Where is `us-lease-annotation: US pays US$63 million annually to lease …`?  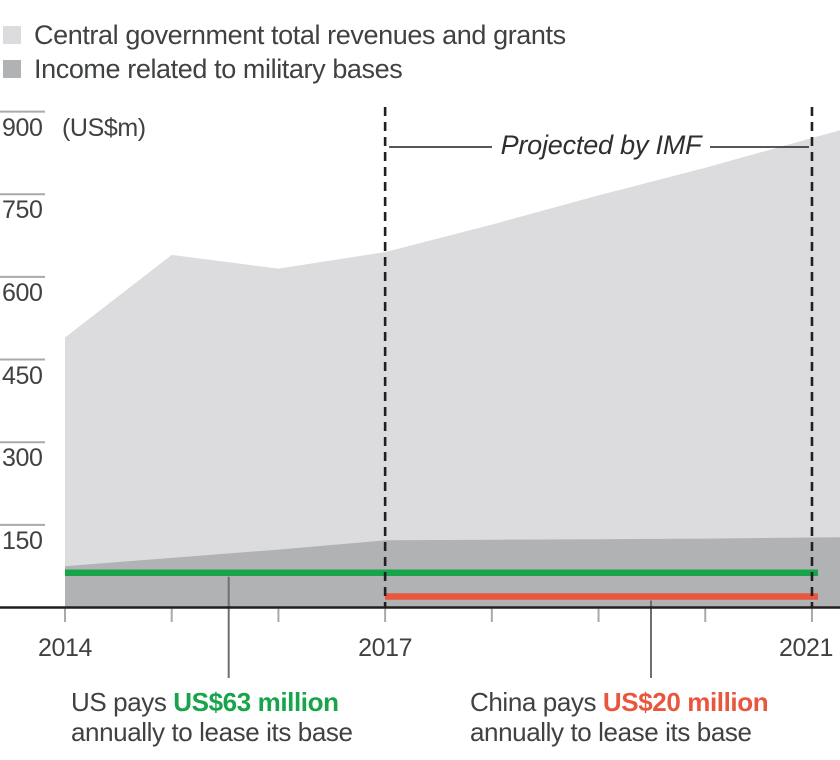
us-lease-annotation: US pays US$63 million annually to lease … is located at coordinates (212, 717).